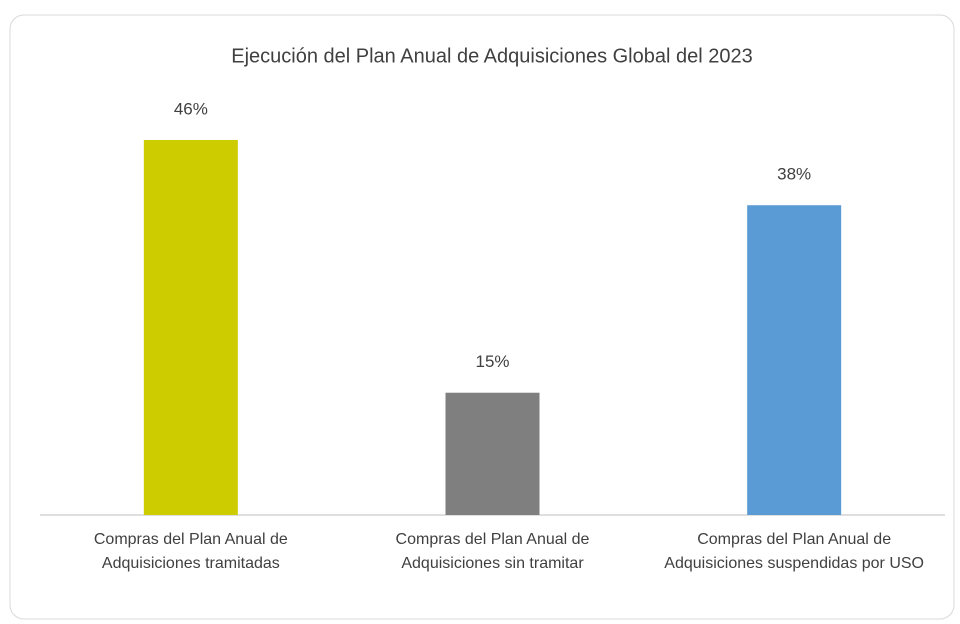  What do you see at coordinates (492, 361) in the screenshot?
I see `data-label: 15%` at bounding box center [492, 361].